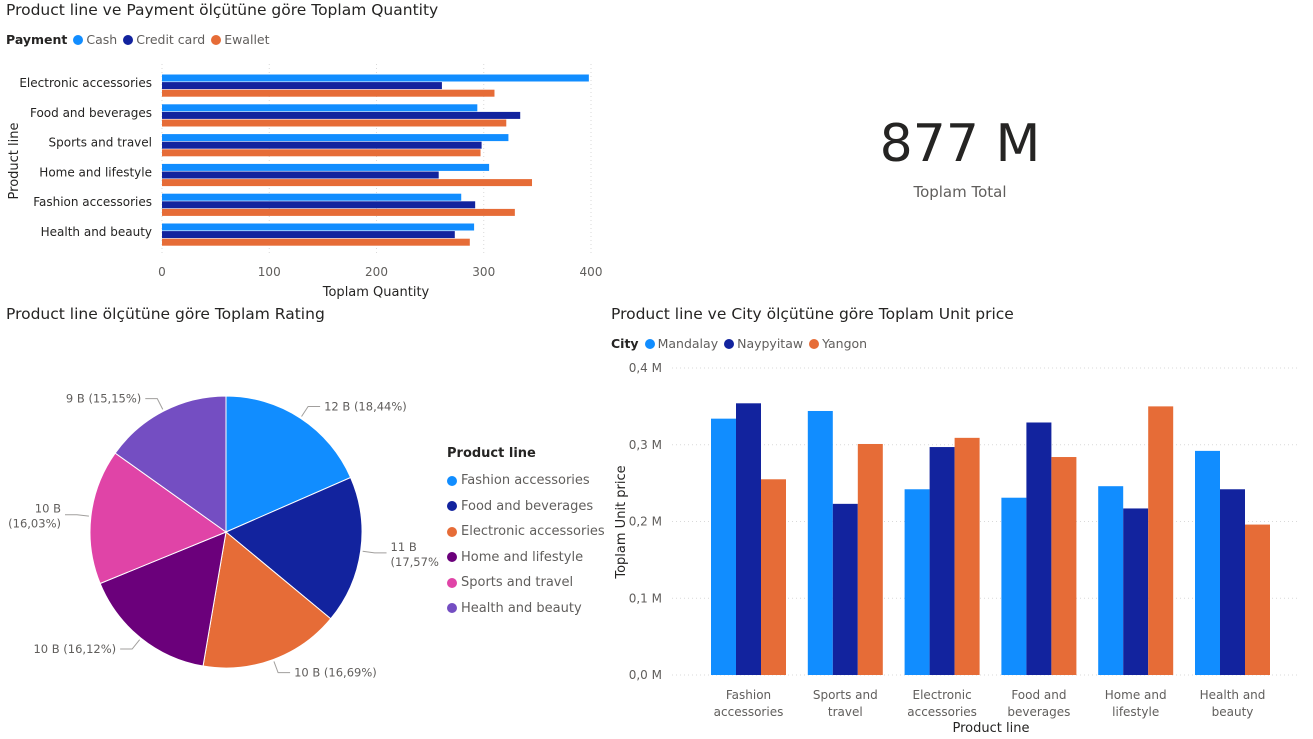 This screenshot has height=739, width=1313. I want to click on y-tick-label: 0,3 M, so click(645, 445).